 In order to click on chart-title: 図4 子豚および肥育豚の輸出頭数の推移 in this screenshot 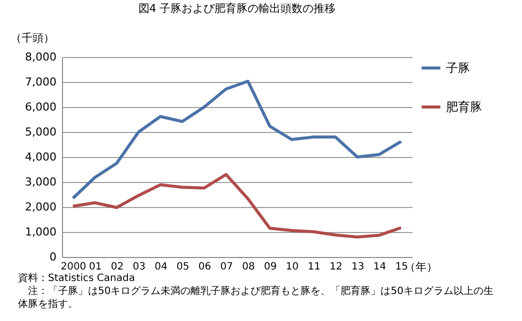, I will do `click(237, 8)`.